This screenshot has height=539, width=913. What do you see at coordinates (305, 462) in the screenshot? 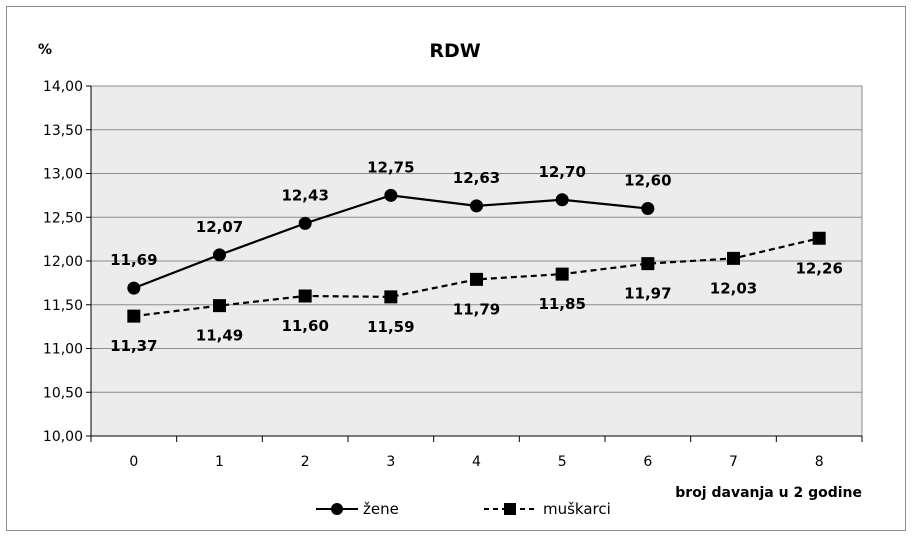
I see `x-tick-label: 2` at bounding box center [305, 462].